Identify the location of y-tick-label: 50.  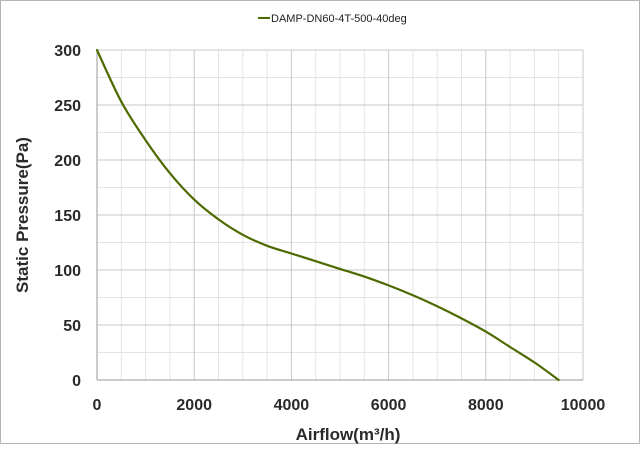
(72, 326).